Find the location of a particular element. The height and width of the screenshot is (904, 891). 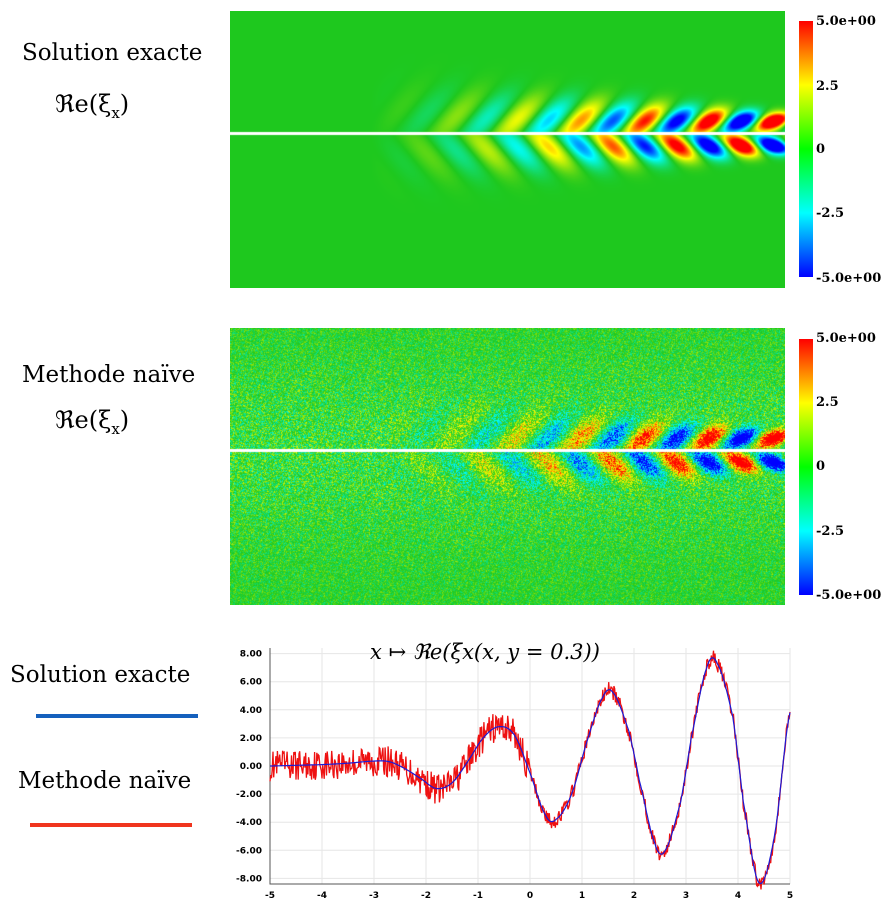

panel2-title: Methode naïve is located at coordinates (109, 375).